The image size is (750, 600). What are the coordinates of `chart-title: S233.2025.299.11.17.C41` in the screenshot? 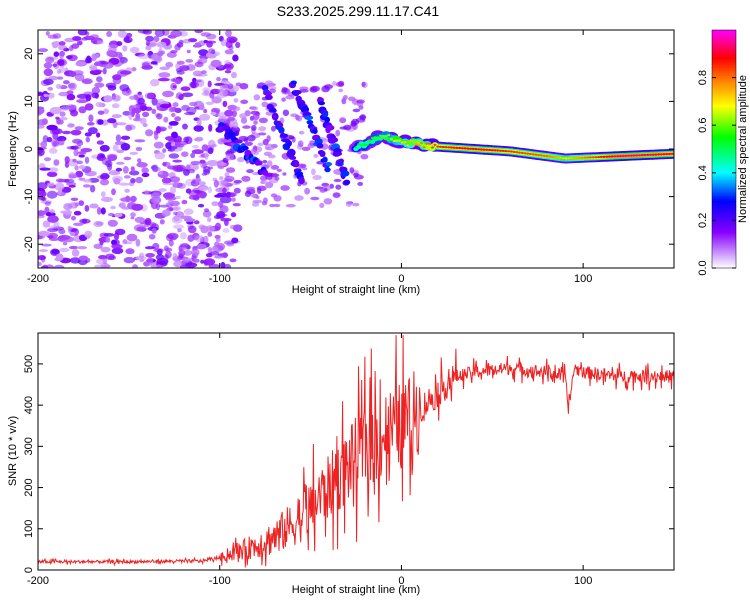 It's located at (358, 11).